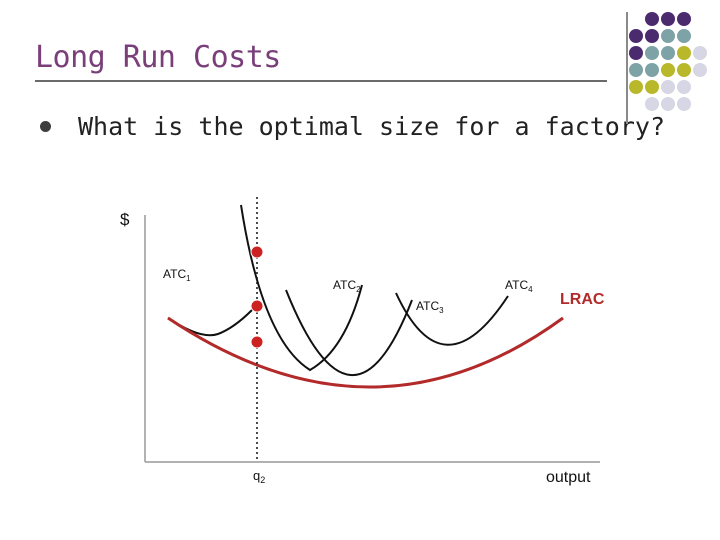 Image resolution: width=720 pixels, height=540 pixels. I want to click on q2-label-sub: 2, so click(262, 480).